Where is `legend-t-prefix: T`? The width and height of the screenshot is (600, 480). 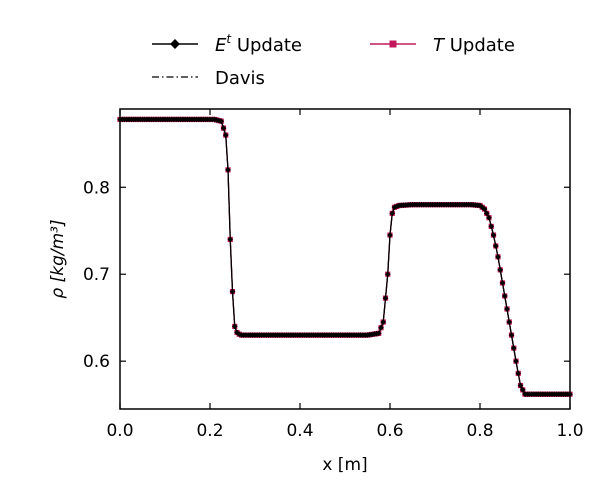 legend-t-prefix: T is located at coordinates (439, 45).